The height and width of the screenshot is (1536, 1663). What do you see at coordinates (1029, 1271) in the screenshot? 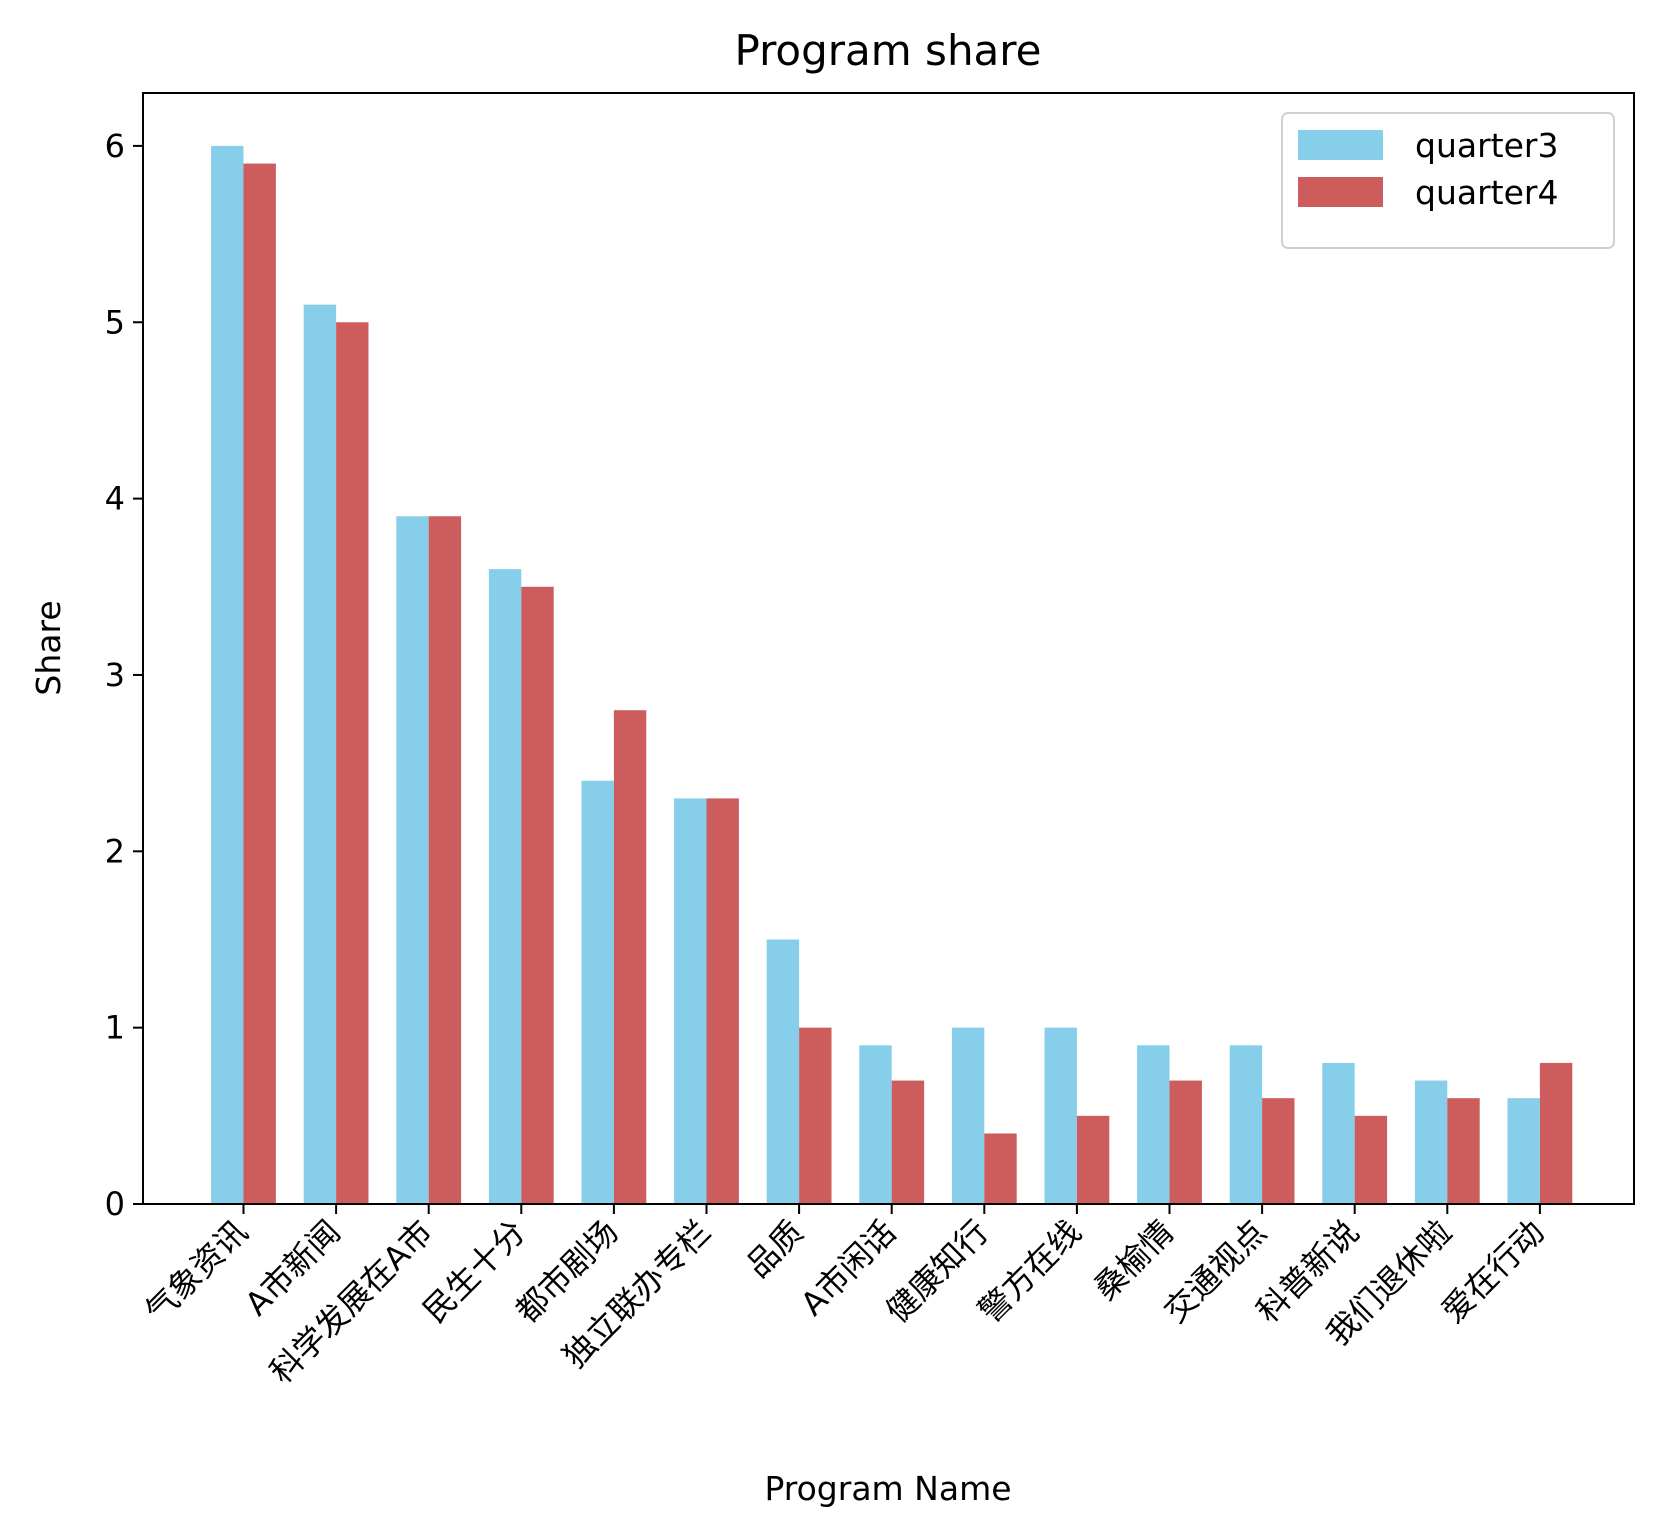
I see `x-tick-label: 警方在线` at bounding box center [1029, 1271].